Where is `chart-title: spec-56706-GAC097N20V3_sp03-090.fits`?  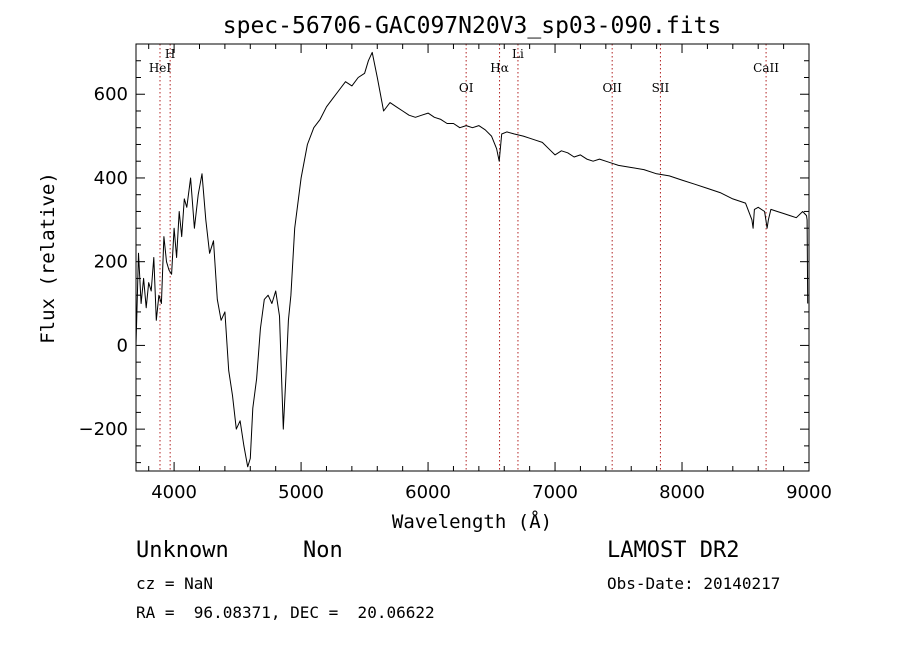 chart-title: spec-56706-GAC097N20V3_sp03-090.fits is located at coordinates (472, 26).